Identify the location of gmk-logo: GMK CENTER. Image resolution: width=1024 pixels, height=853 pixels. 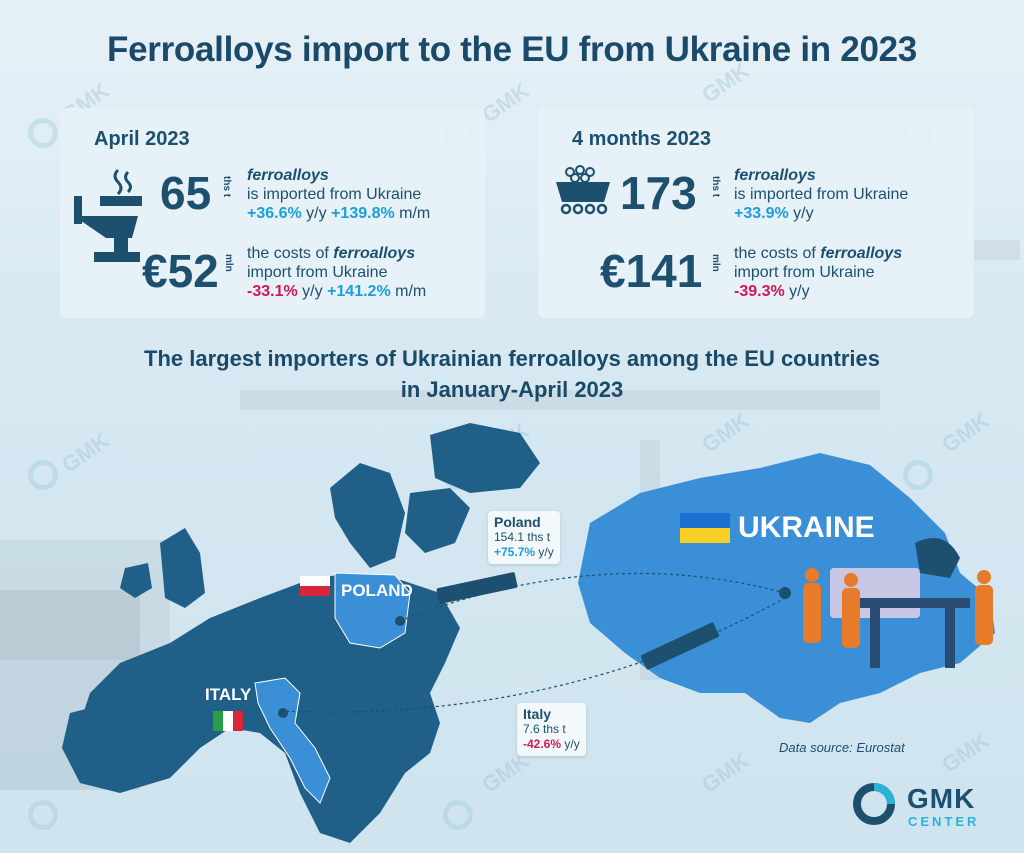
(926, 806).